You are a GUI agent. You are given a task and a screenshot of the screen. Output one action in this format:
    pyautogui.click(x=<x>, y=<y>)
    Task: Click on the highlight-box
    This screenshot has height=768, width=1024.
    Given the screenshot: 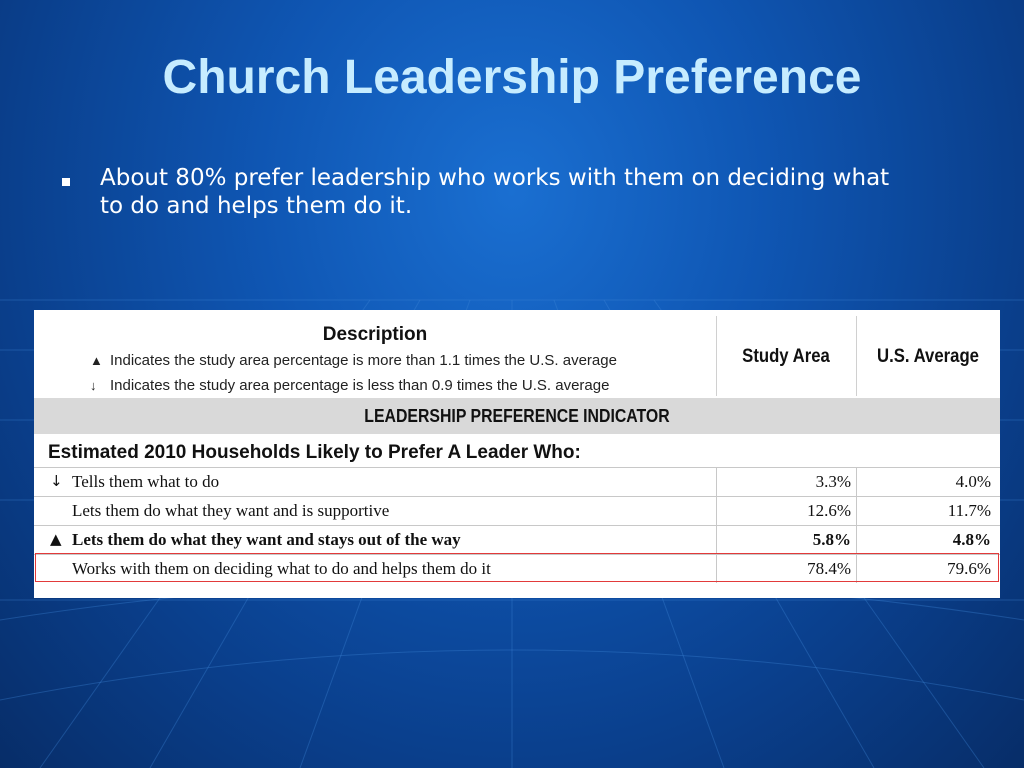 What is the action you would take?
    pyautogui.click(x=517, y=567)
    